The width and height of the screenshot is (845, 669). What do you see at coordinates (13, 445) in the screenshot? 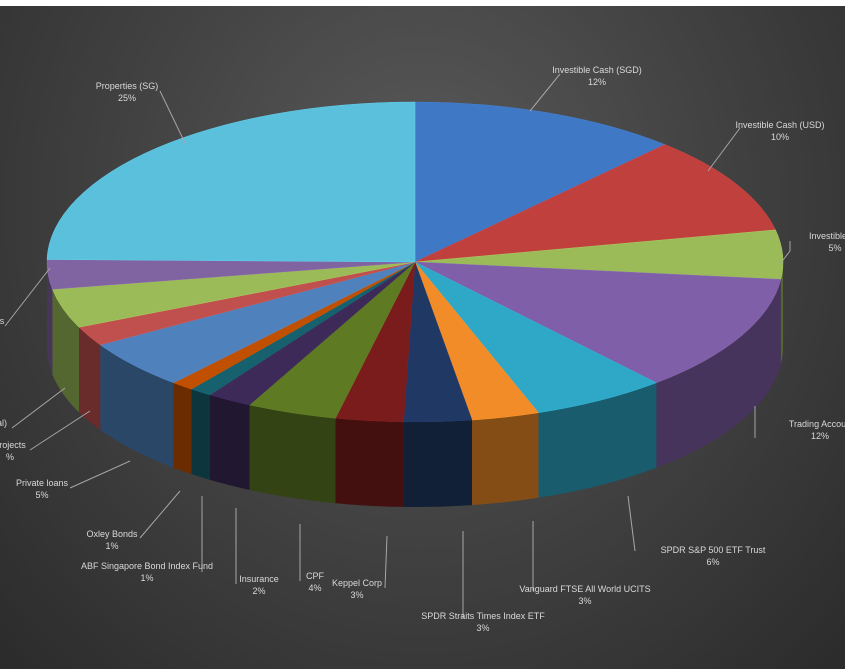
I see `slice-label: projects` at bounding box center [13, 445].